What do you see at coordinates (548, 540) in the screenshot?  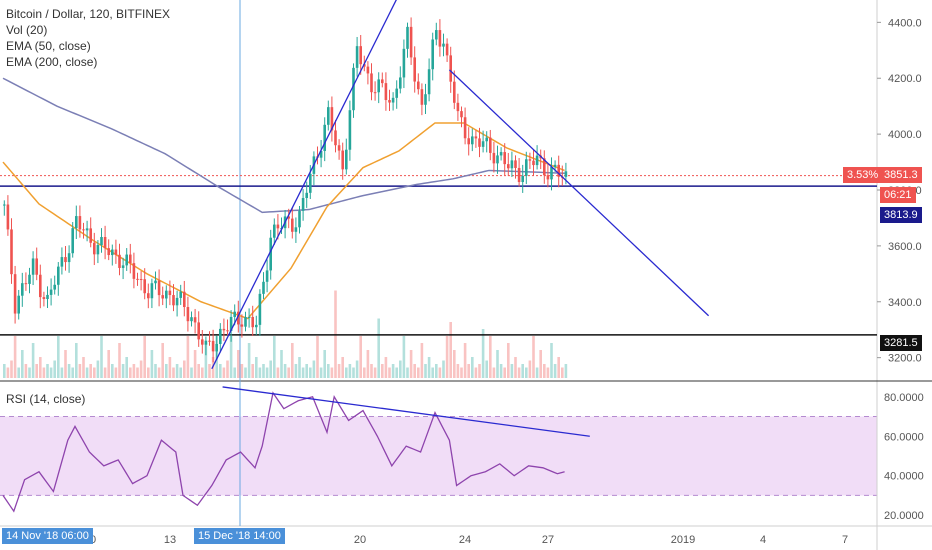 I see `time-tick-label: 27` at bounding box center [548, 540].